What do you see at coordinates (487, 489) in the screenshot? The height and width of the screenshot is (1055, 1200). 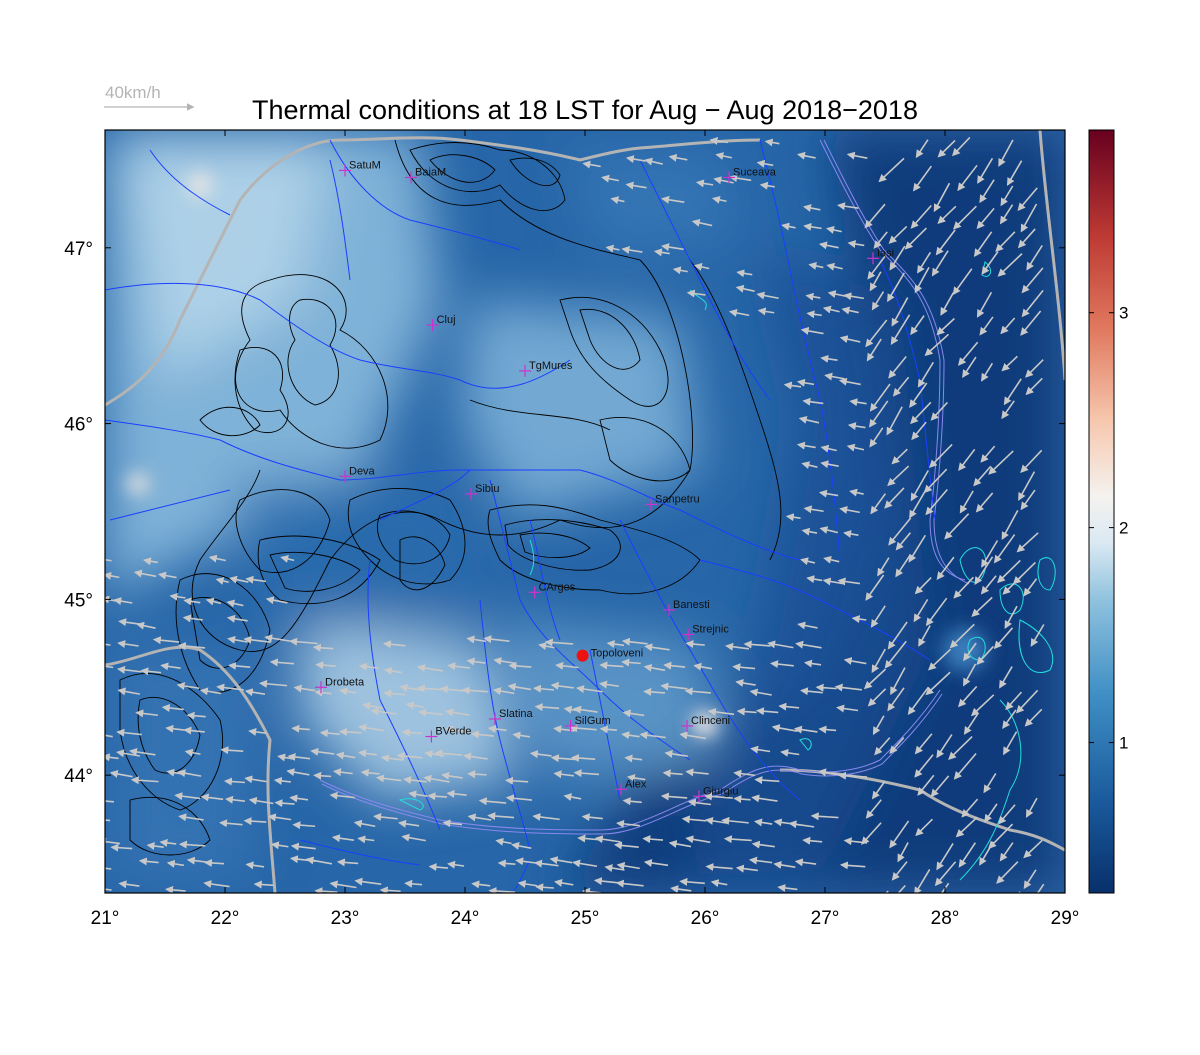 I see `city-label: Sibiu` at bounding box center [487, 489].